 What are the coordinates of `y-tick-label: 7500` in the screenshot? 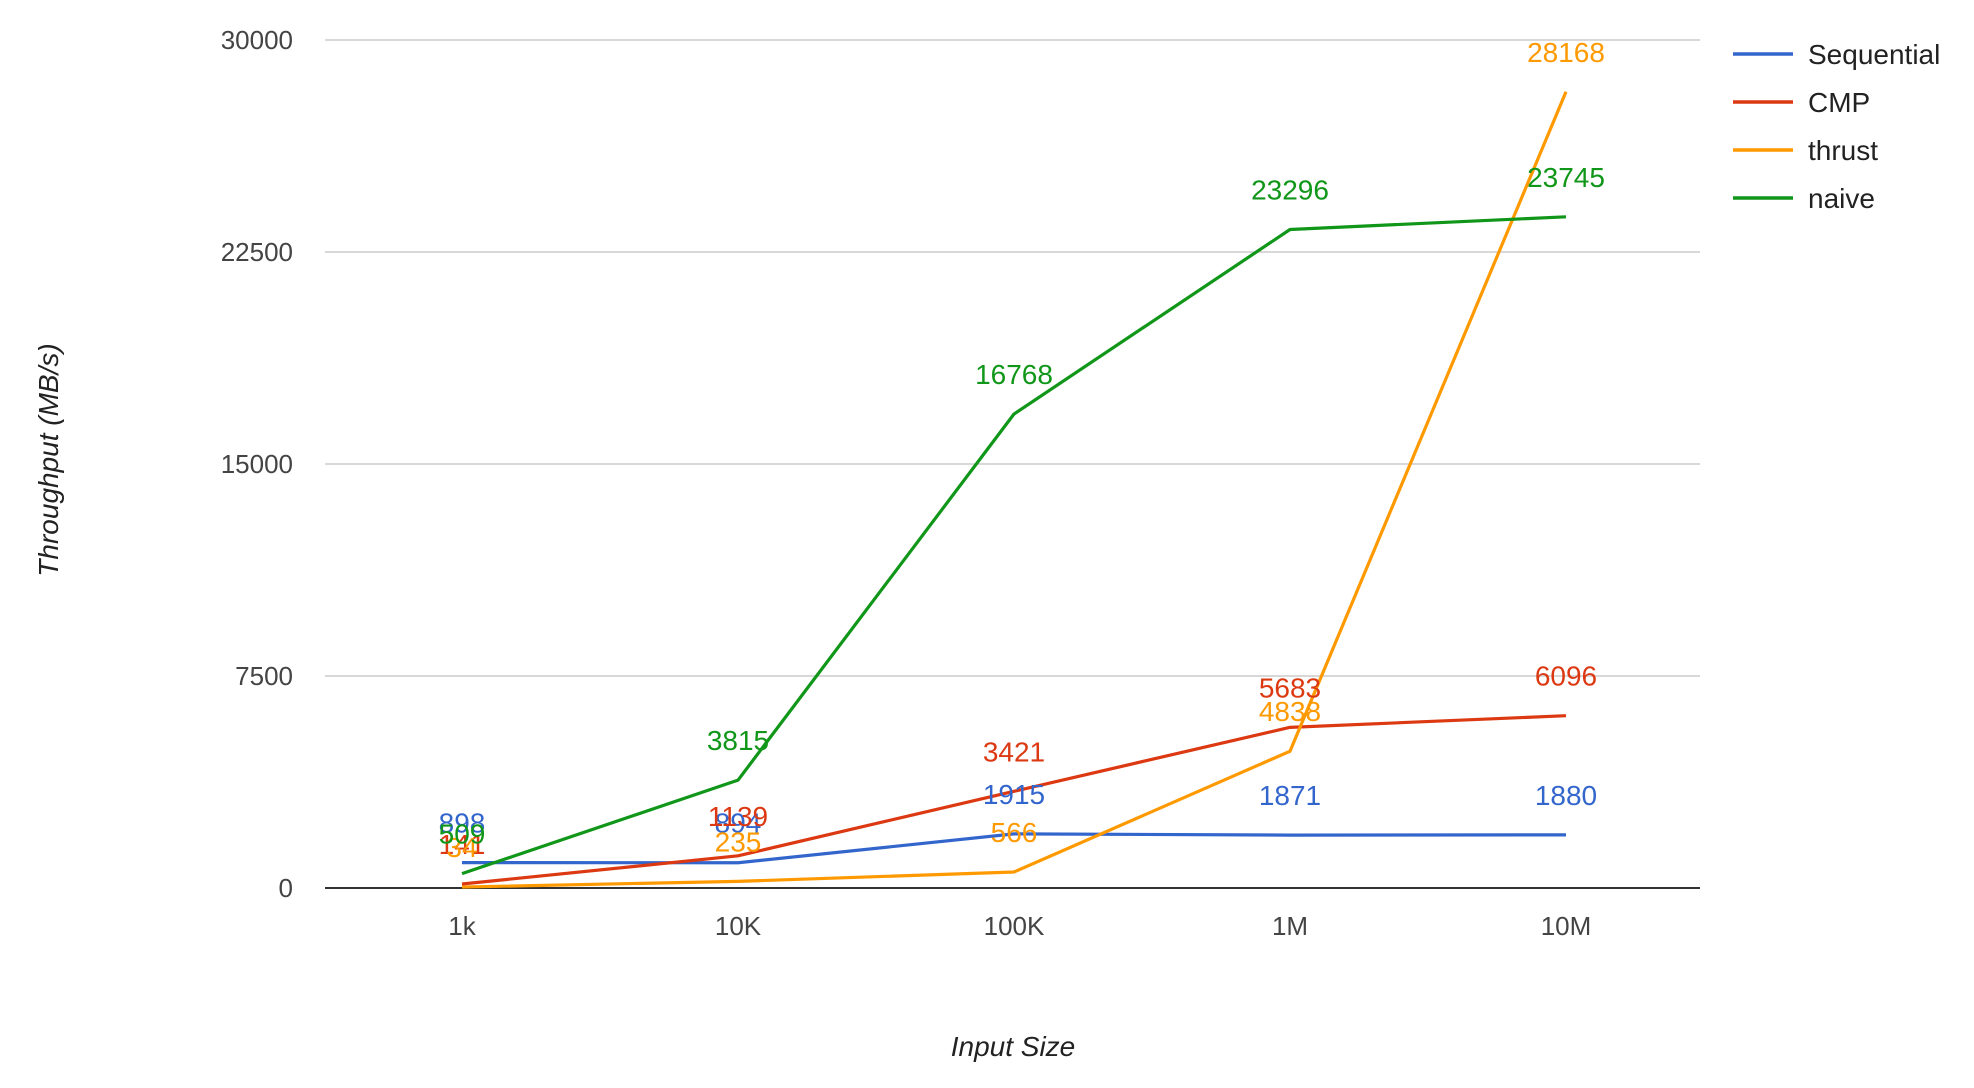 It's located at (264, 676).